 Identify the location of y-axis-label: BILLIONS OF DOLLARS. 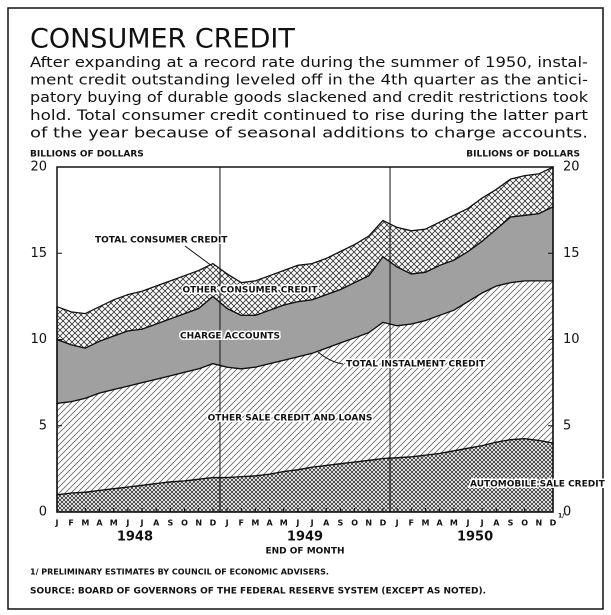
(87, 155).